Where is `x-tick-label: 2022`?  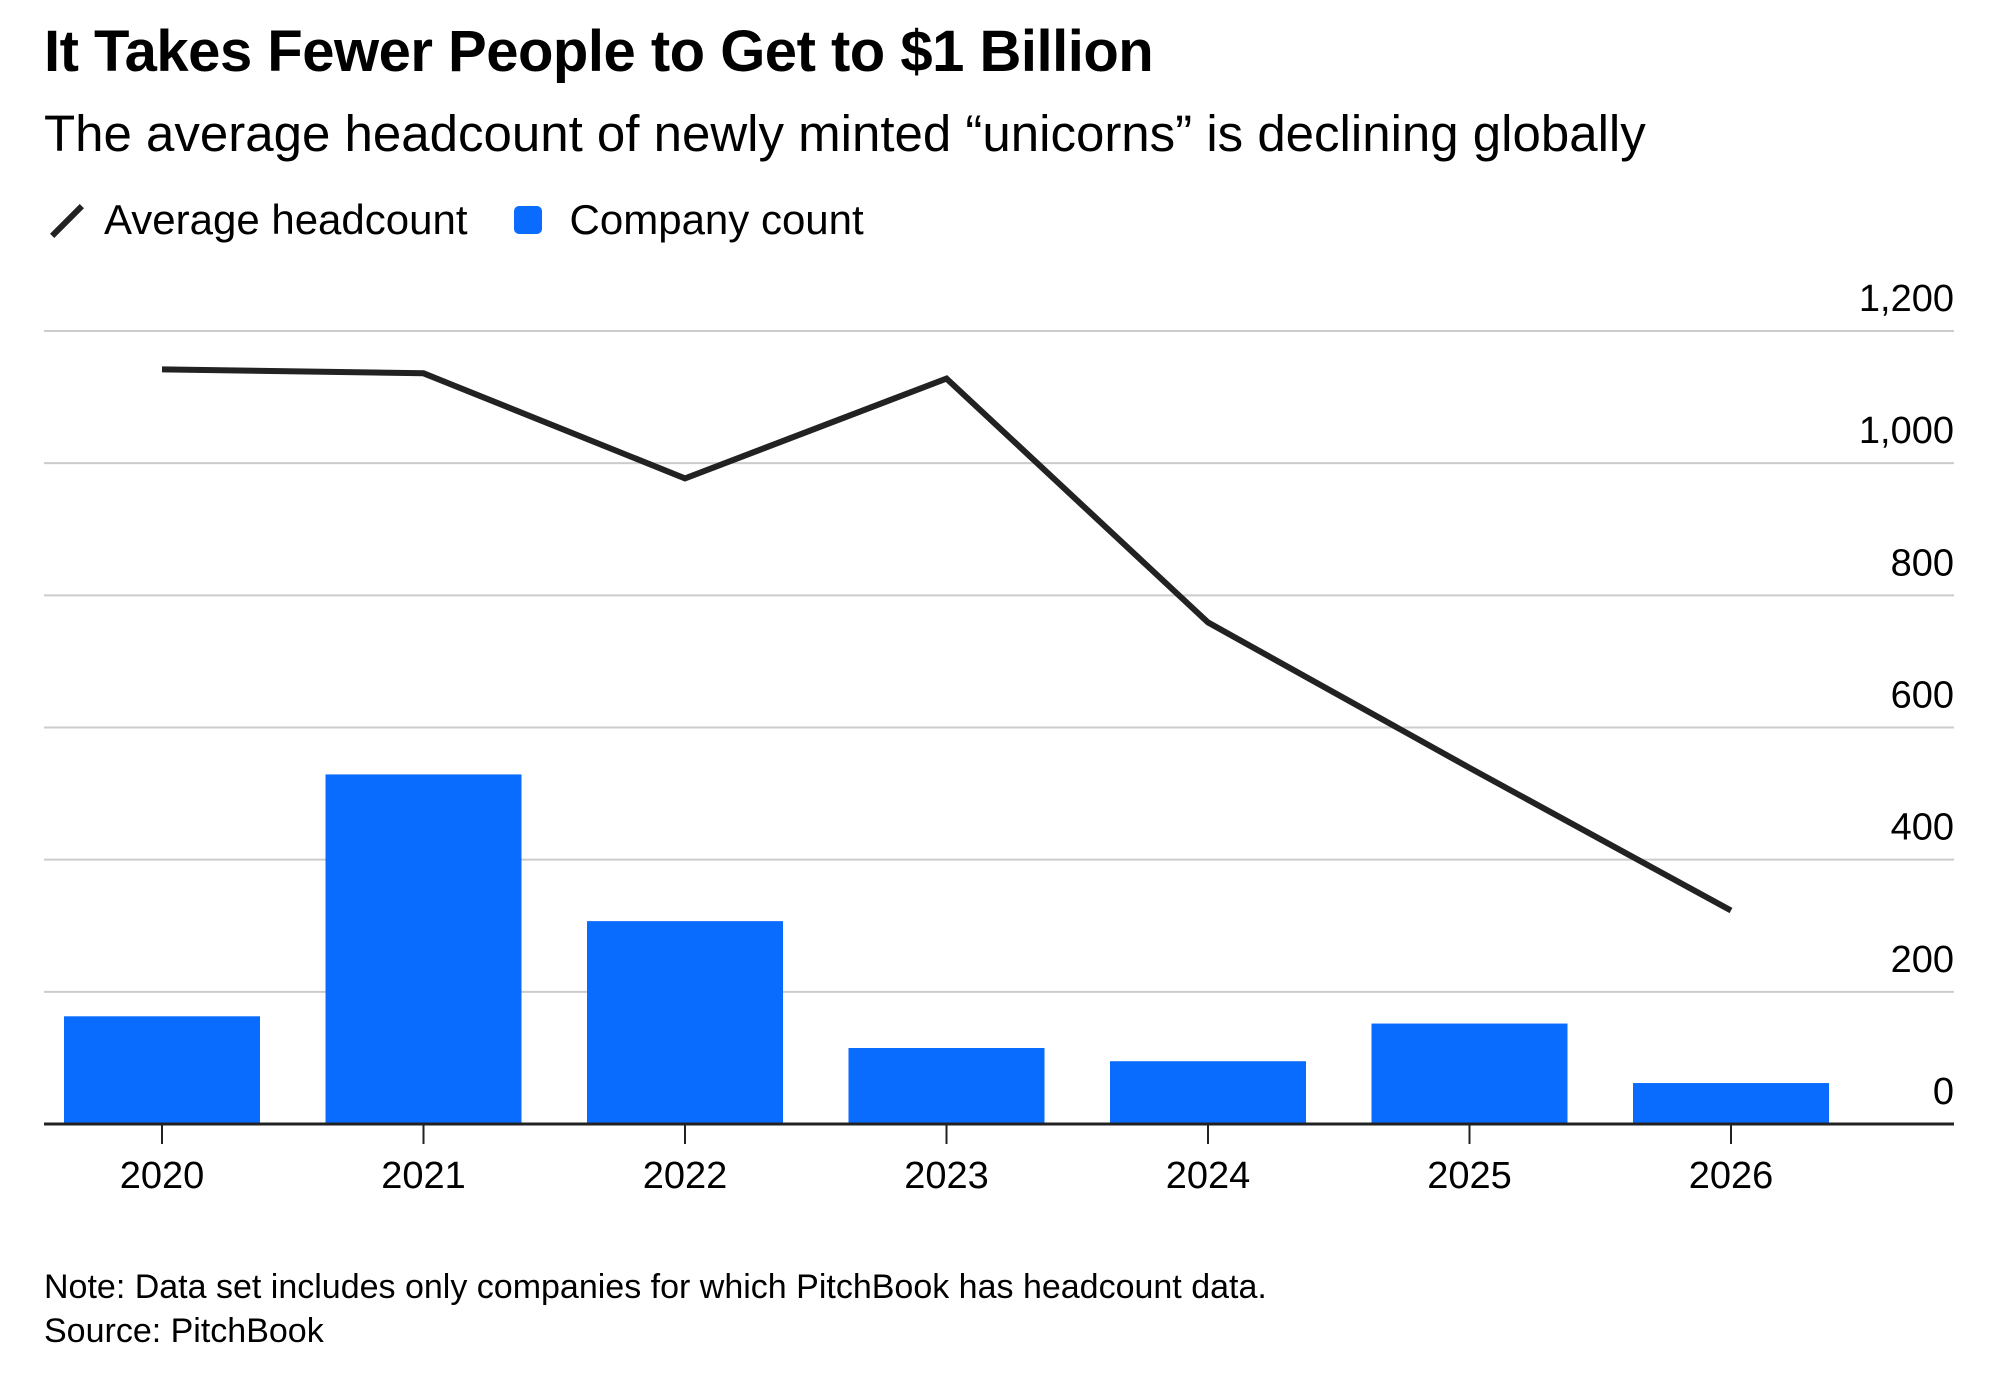
x-tick-label: 2022 is located at coordinates (685, 1176).